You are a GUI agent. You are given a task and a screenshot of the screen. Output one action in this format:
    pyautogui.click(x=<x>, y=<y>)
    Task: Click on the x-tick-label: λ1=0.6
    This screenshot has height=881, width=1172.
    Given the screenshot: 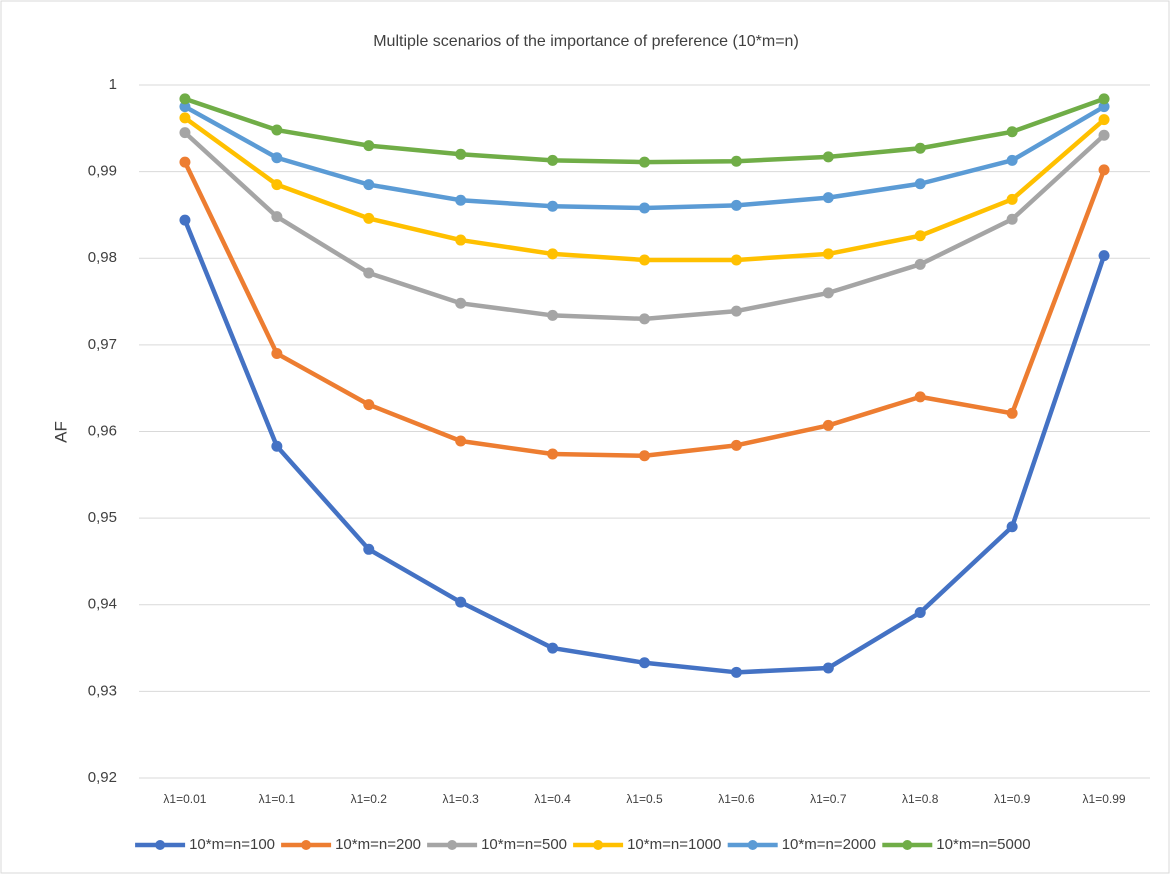 What is the action you would take?
    pyautogui.click(x=736, y=799)
    